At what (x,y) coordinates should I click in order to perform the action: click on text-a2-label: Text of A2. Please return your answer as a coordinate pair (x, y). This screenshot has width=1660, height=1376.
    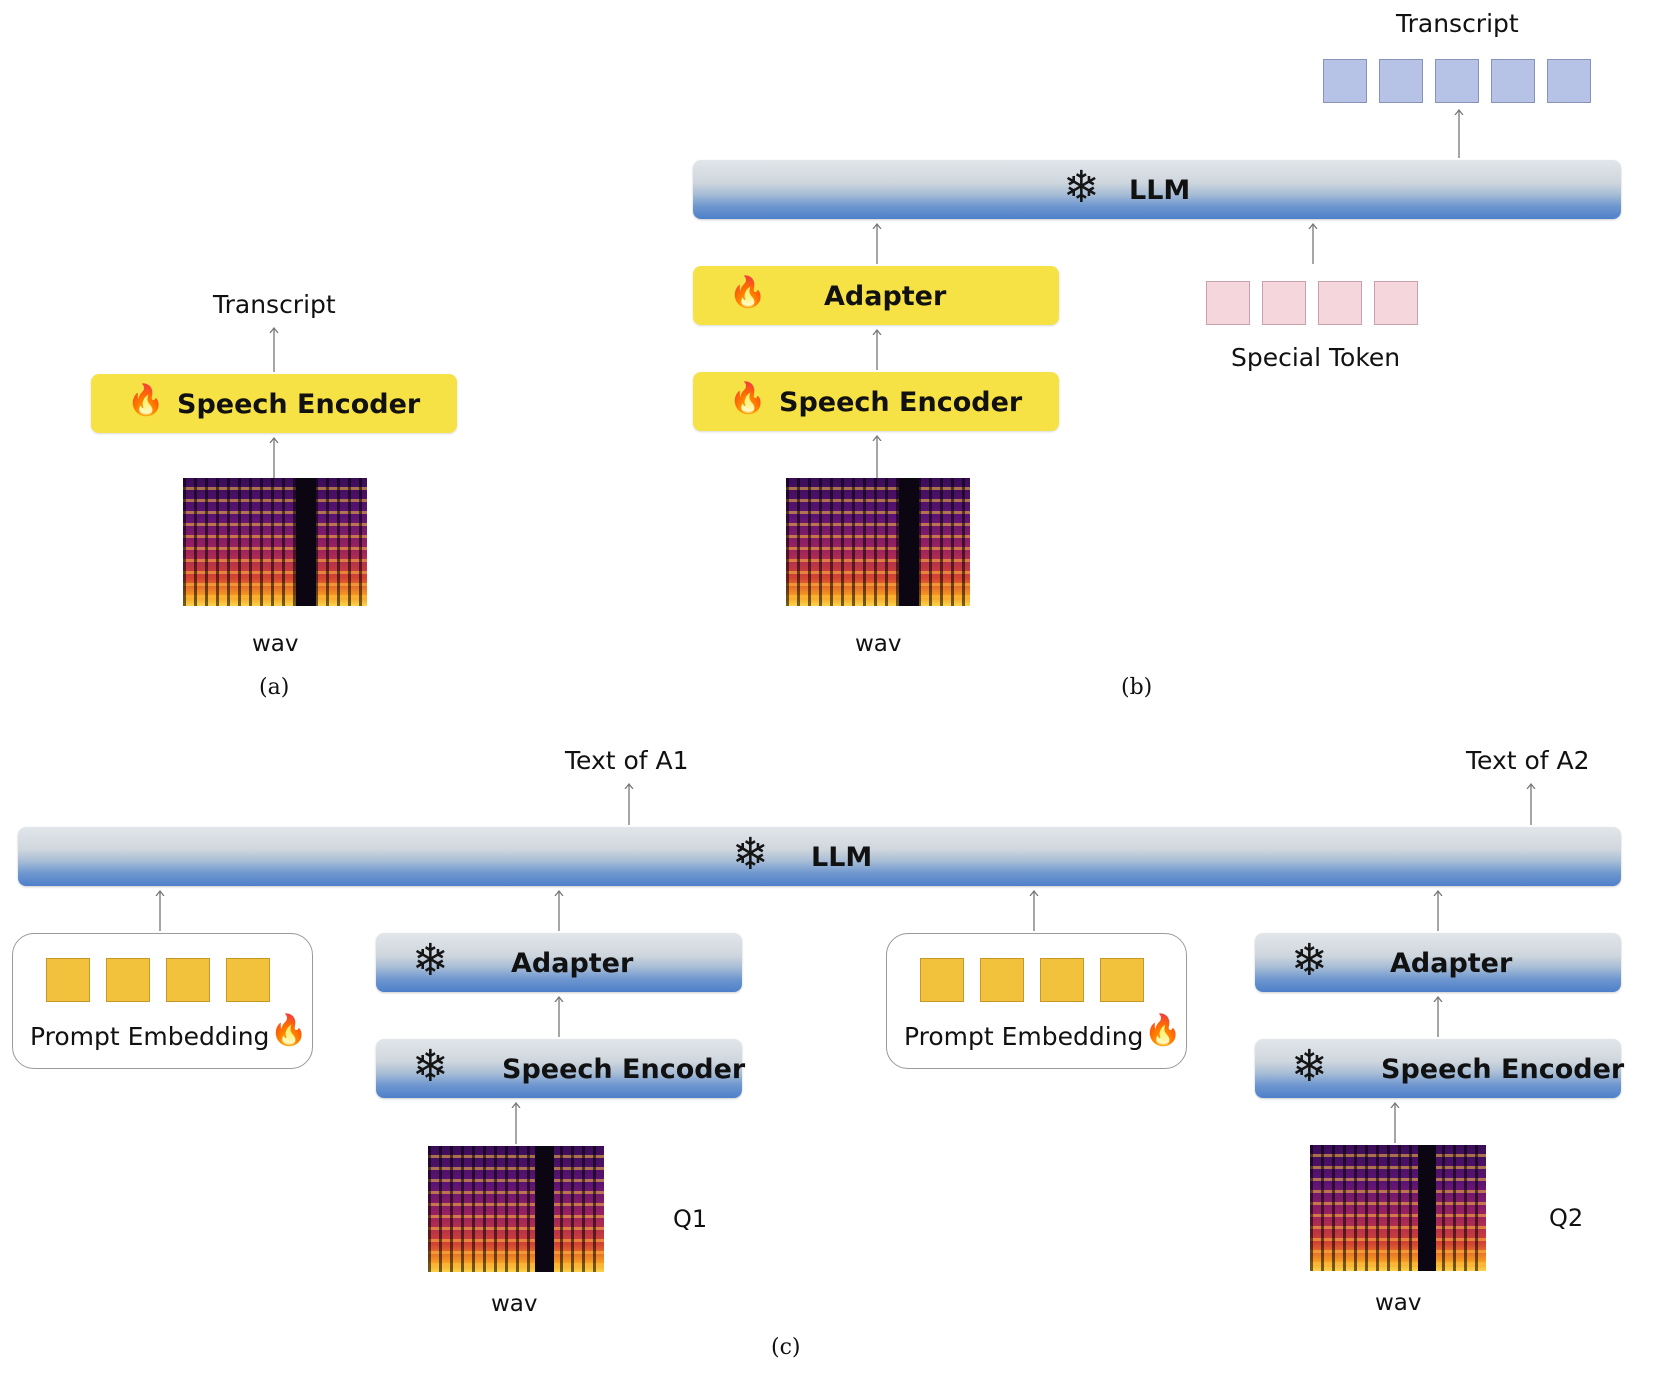
    Looking at the image, I should click on (1528, 760).